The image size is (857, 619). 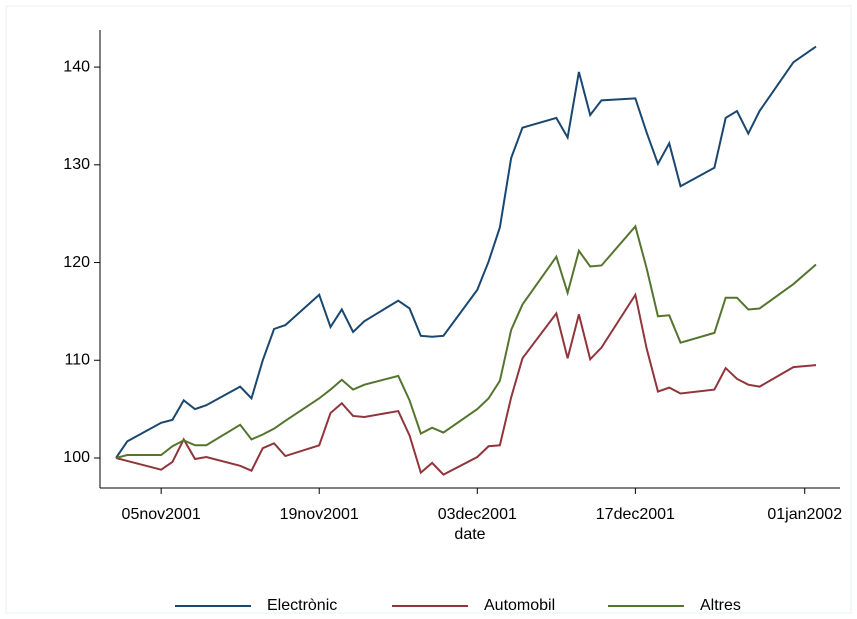 What do you see at coordinates (161, 514) in the screenshot?
I see `x-tick-label: 05nov2001` at bounding box center [161, 514].